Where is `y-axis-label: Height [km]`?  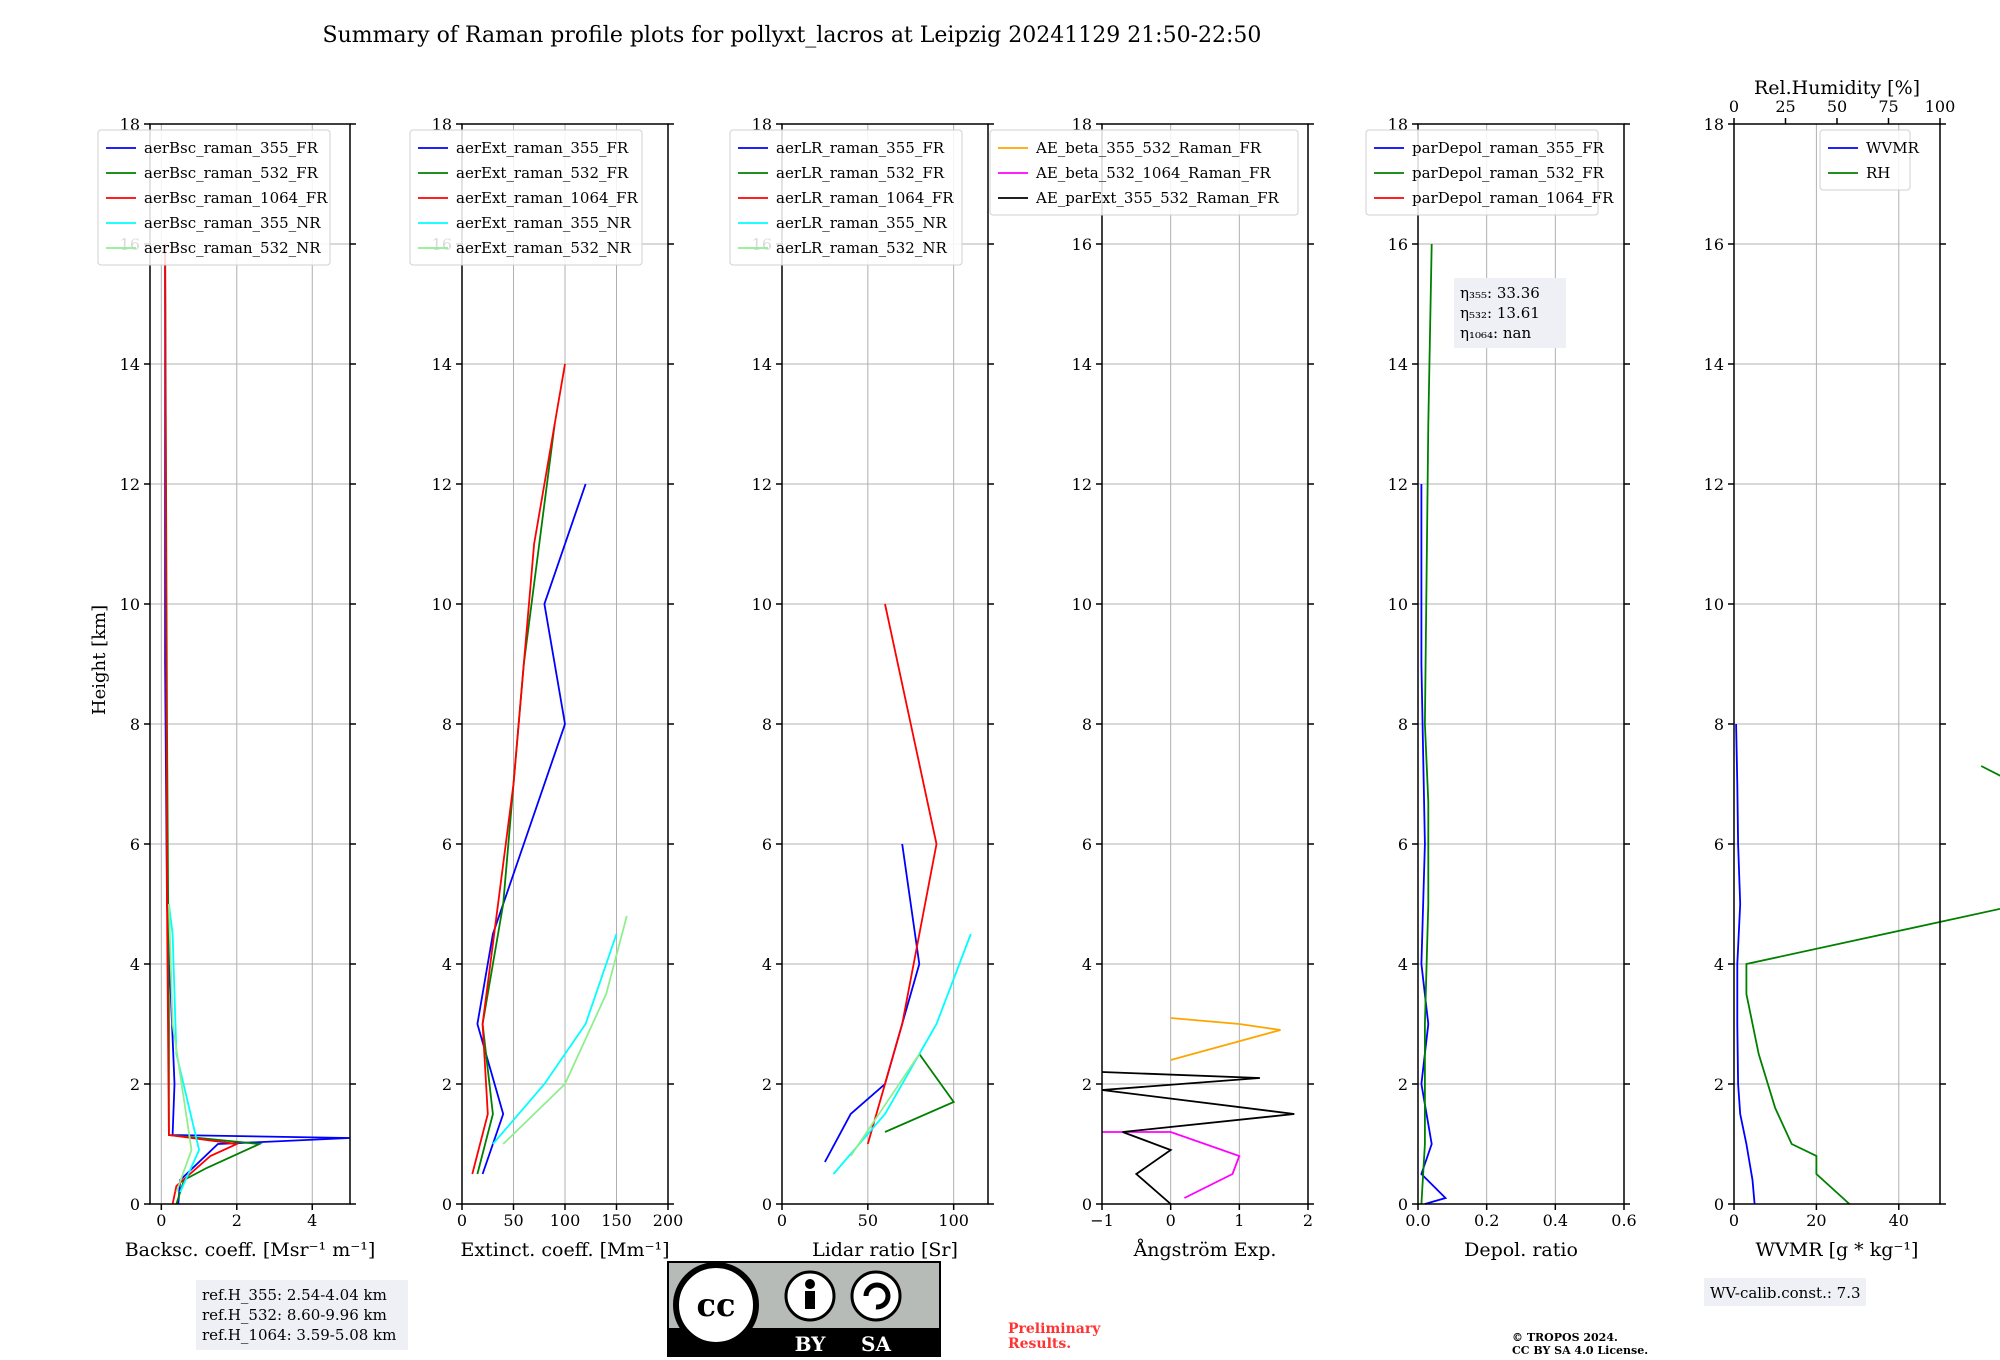
y-axis-label: Height [km] is located at coordinates (99, 660).